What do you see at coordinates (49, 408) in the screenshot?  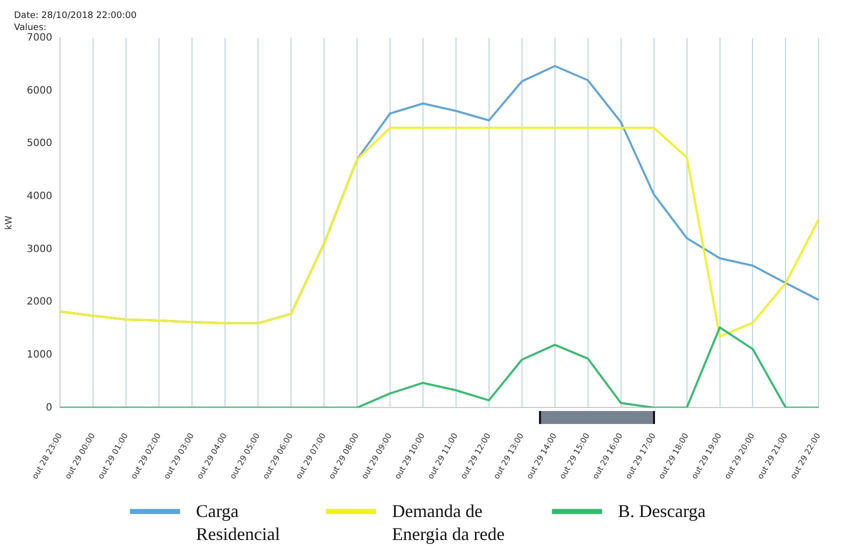 I see `y-tick-label: 0` at bounding box center [49, 408].